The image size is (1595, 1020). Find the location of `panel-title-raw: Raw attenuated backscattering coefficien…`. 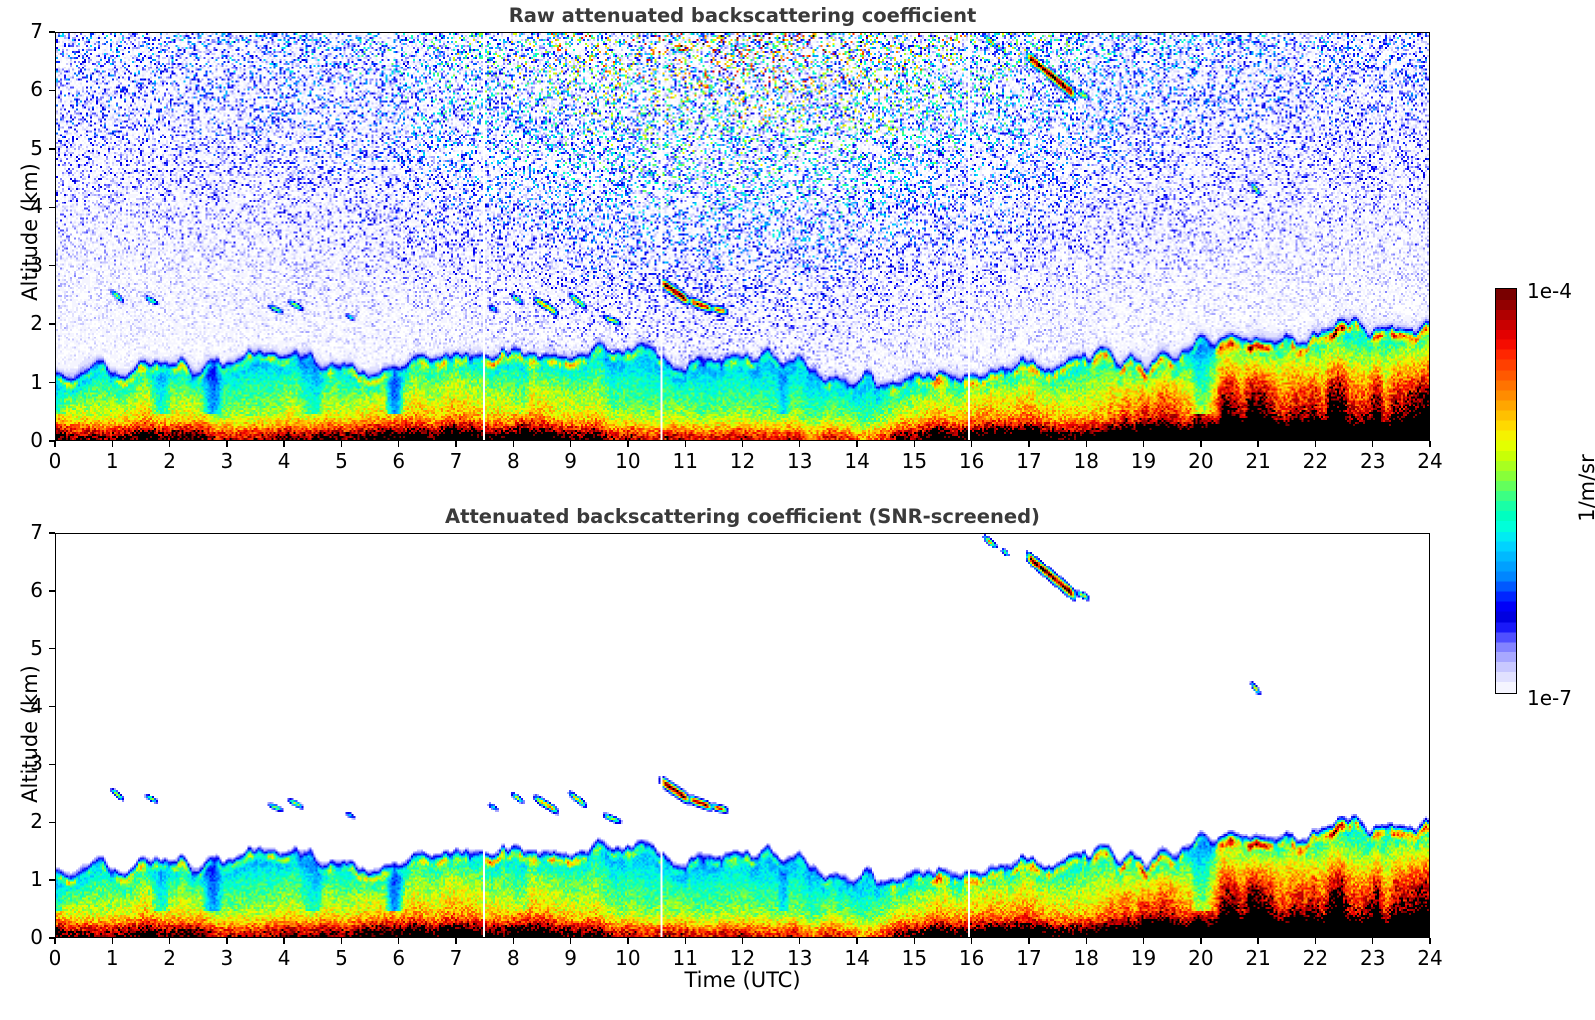

panel-title-raw: Raw attenuated backscattering coefficien… is located at coordinates (742, 15).